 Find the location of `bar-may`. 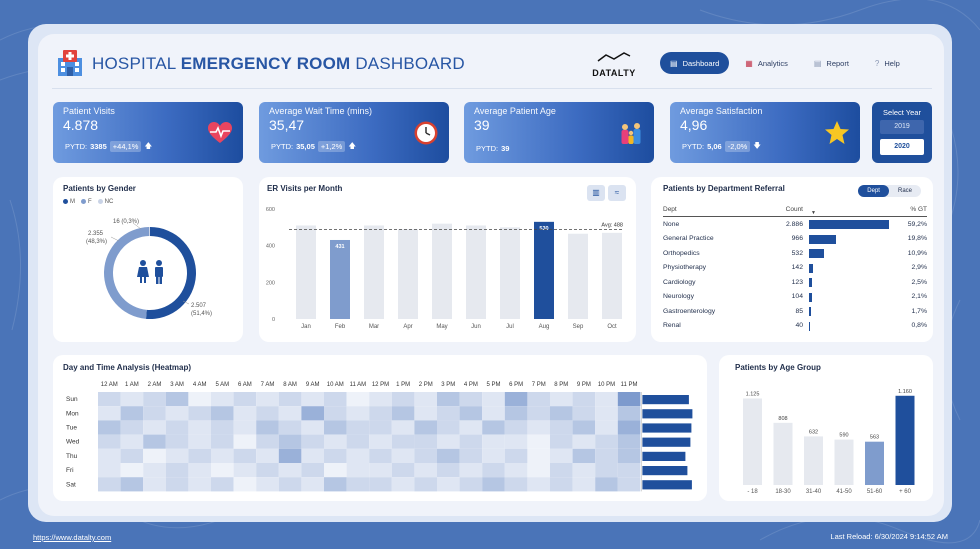

bar-may is located at coordinates (442, 271).